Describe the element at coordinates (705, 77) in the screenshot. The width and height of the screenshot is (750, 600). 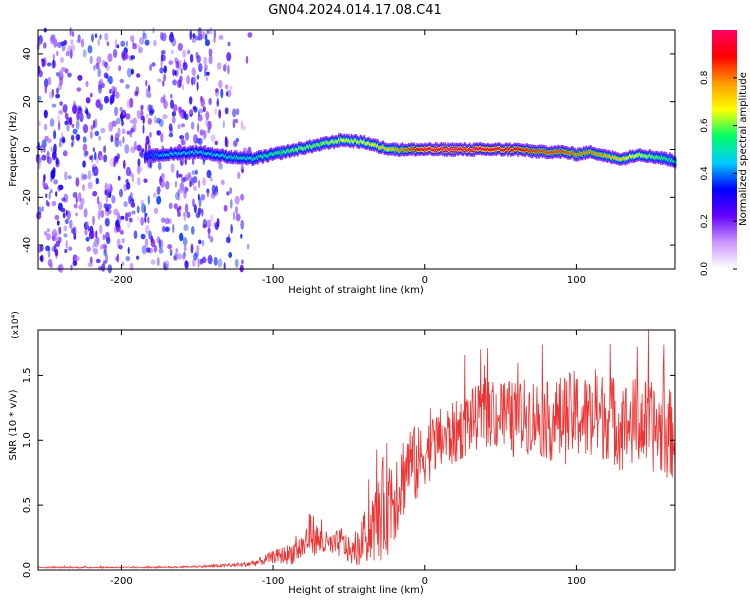
I see `colorbar-tick-label: 0.8` at that location.